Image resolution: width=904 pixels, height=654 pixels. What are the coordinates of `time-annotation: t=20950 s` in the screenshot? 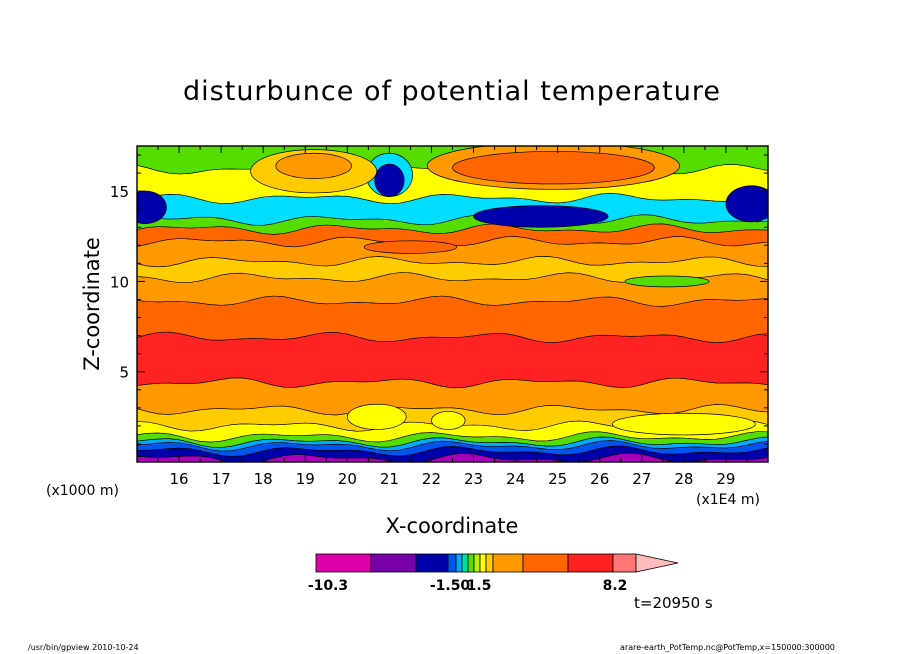 It's located at (673, 603).